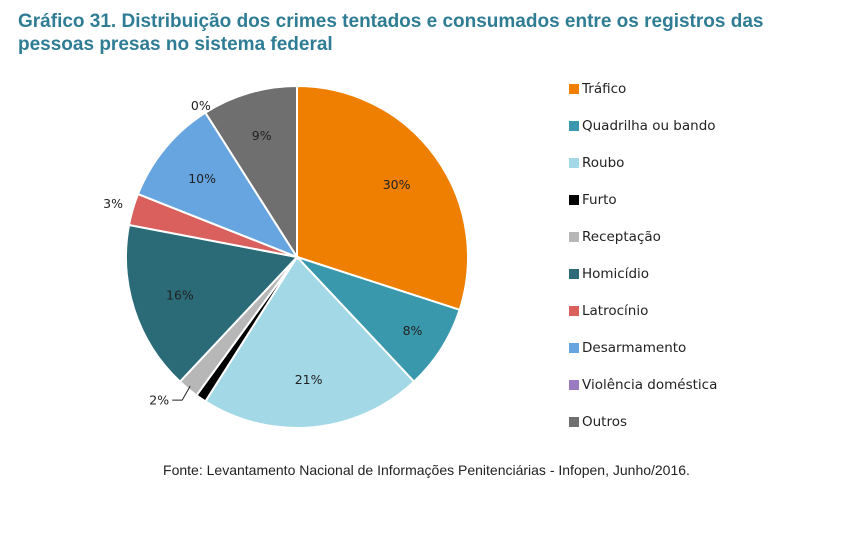 This screenshot has height=542, width=853. I want to click on legend-item-outros: Outros, so click(598, 422).